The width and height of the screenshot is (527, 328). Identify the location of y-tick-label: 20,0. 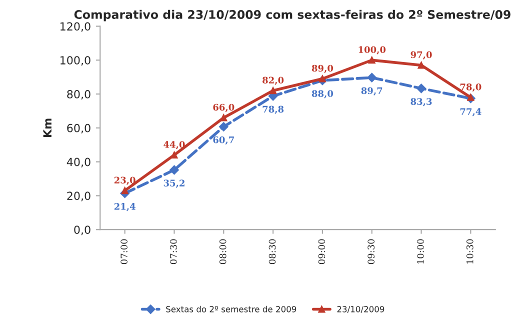
(78, 197).